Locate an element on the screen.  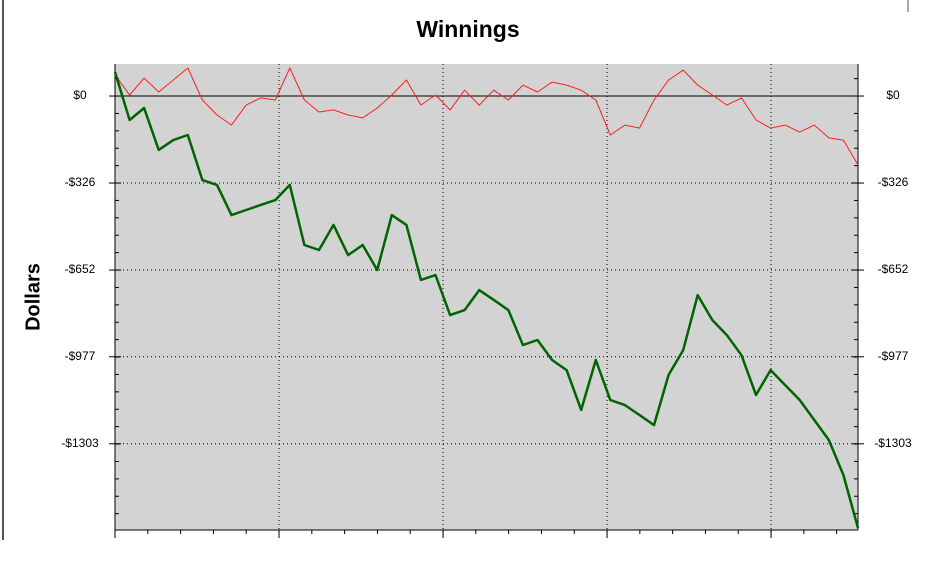
y-tick-label: -$977 is located at coordinates (80, 356).